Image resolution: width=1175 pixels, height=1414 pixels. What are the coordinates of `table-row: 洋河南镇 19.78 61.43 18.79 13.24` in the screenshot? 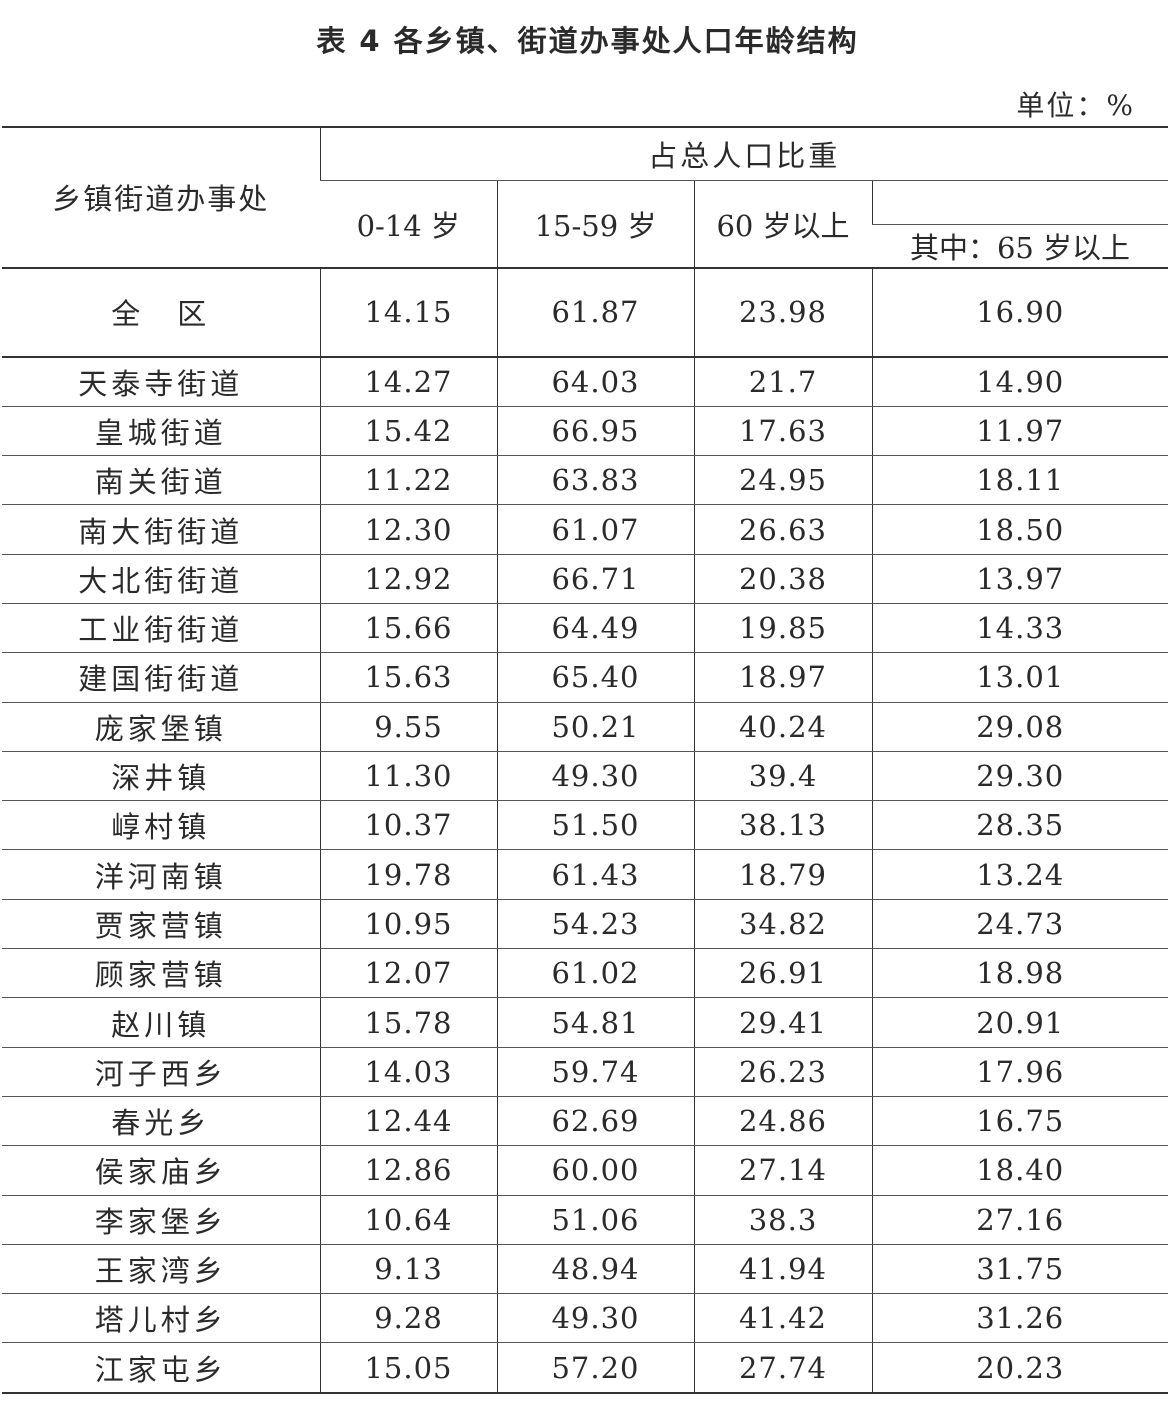 It's located at (585, 874).